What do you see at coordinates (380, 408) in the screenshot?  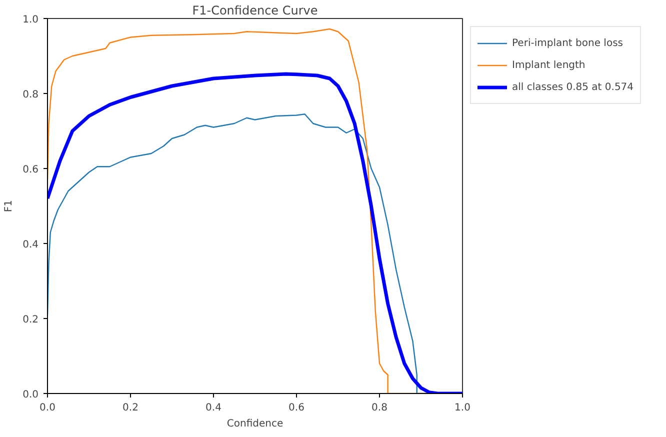 I see `x-tick-label: 0.8` at bounding box center [380, 408].